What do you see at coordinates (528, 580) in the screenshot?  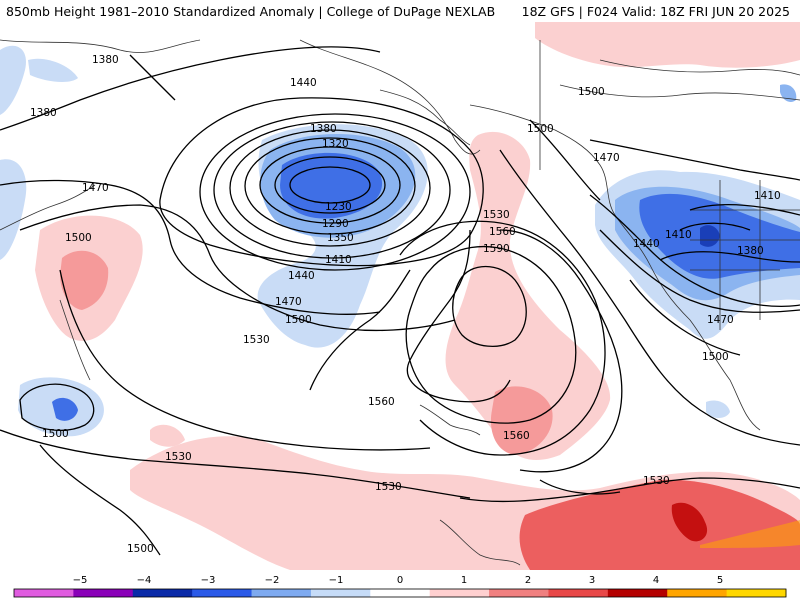 I see `colorbar-tick-label: 2` at bounding box center [528, 580].